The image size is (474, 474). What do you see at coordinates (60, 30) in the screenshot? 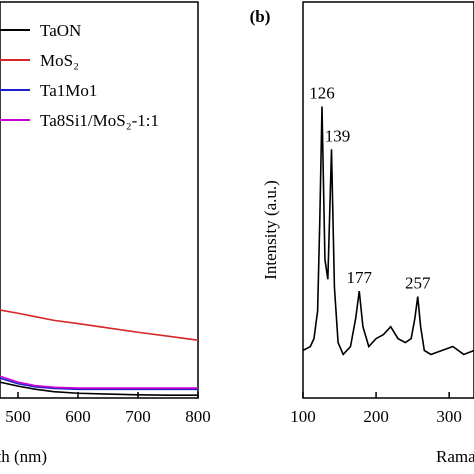
I see `legend-label: TaON` at bounding box center [60, 30].